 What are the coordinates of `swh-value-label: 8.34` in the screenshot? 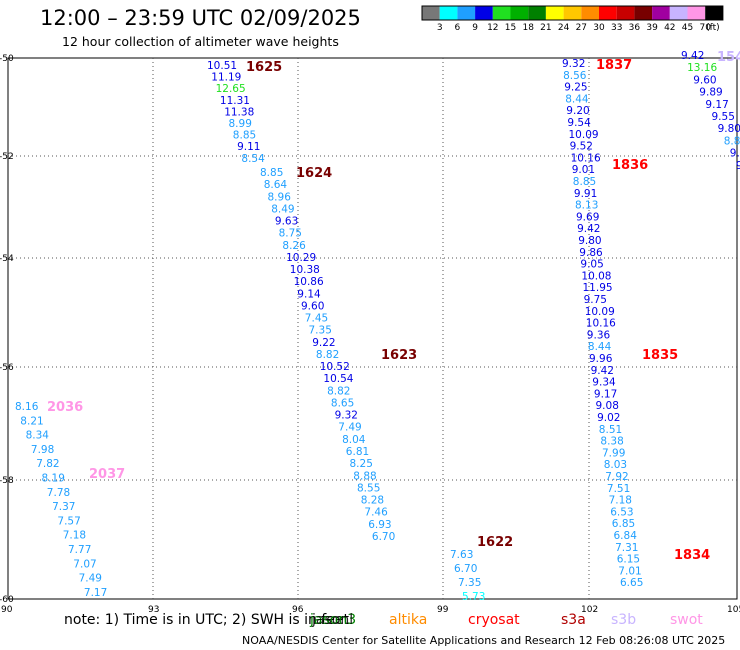 It's located at (38, 436).